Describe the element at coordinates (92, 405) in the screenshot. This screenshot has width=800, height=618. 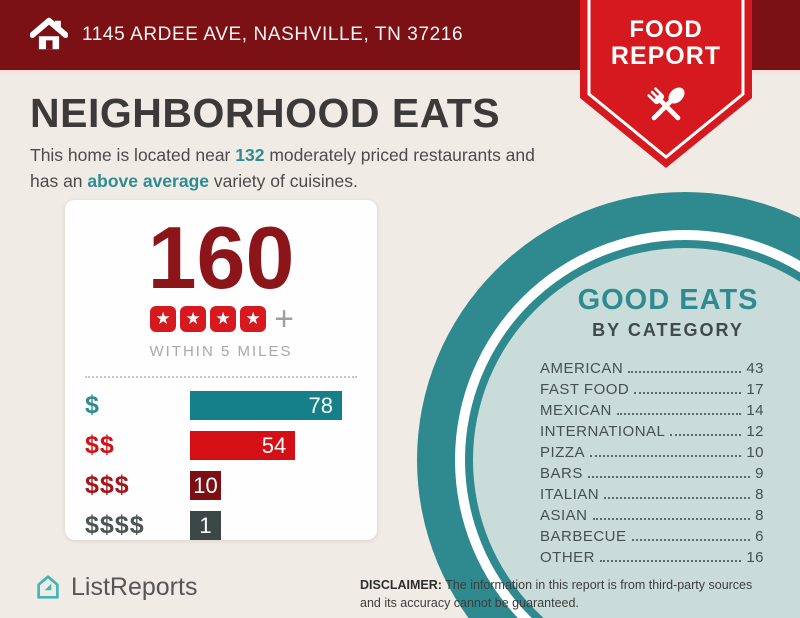
I see `price-tier-label: $` at that location.